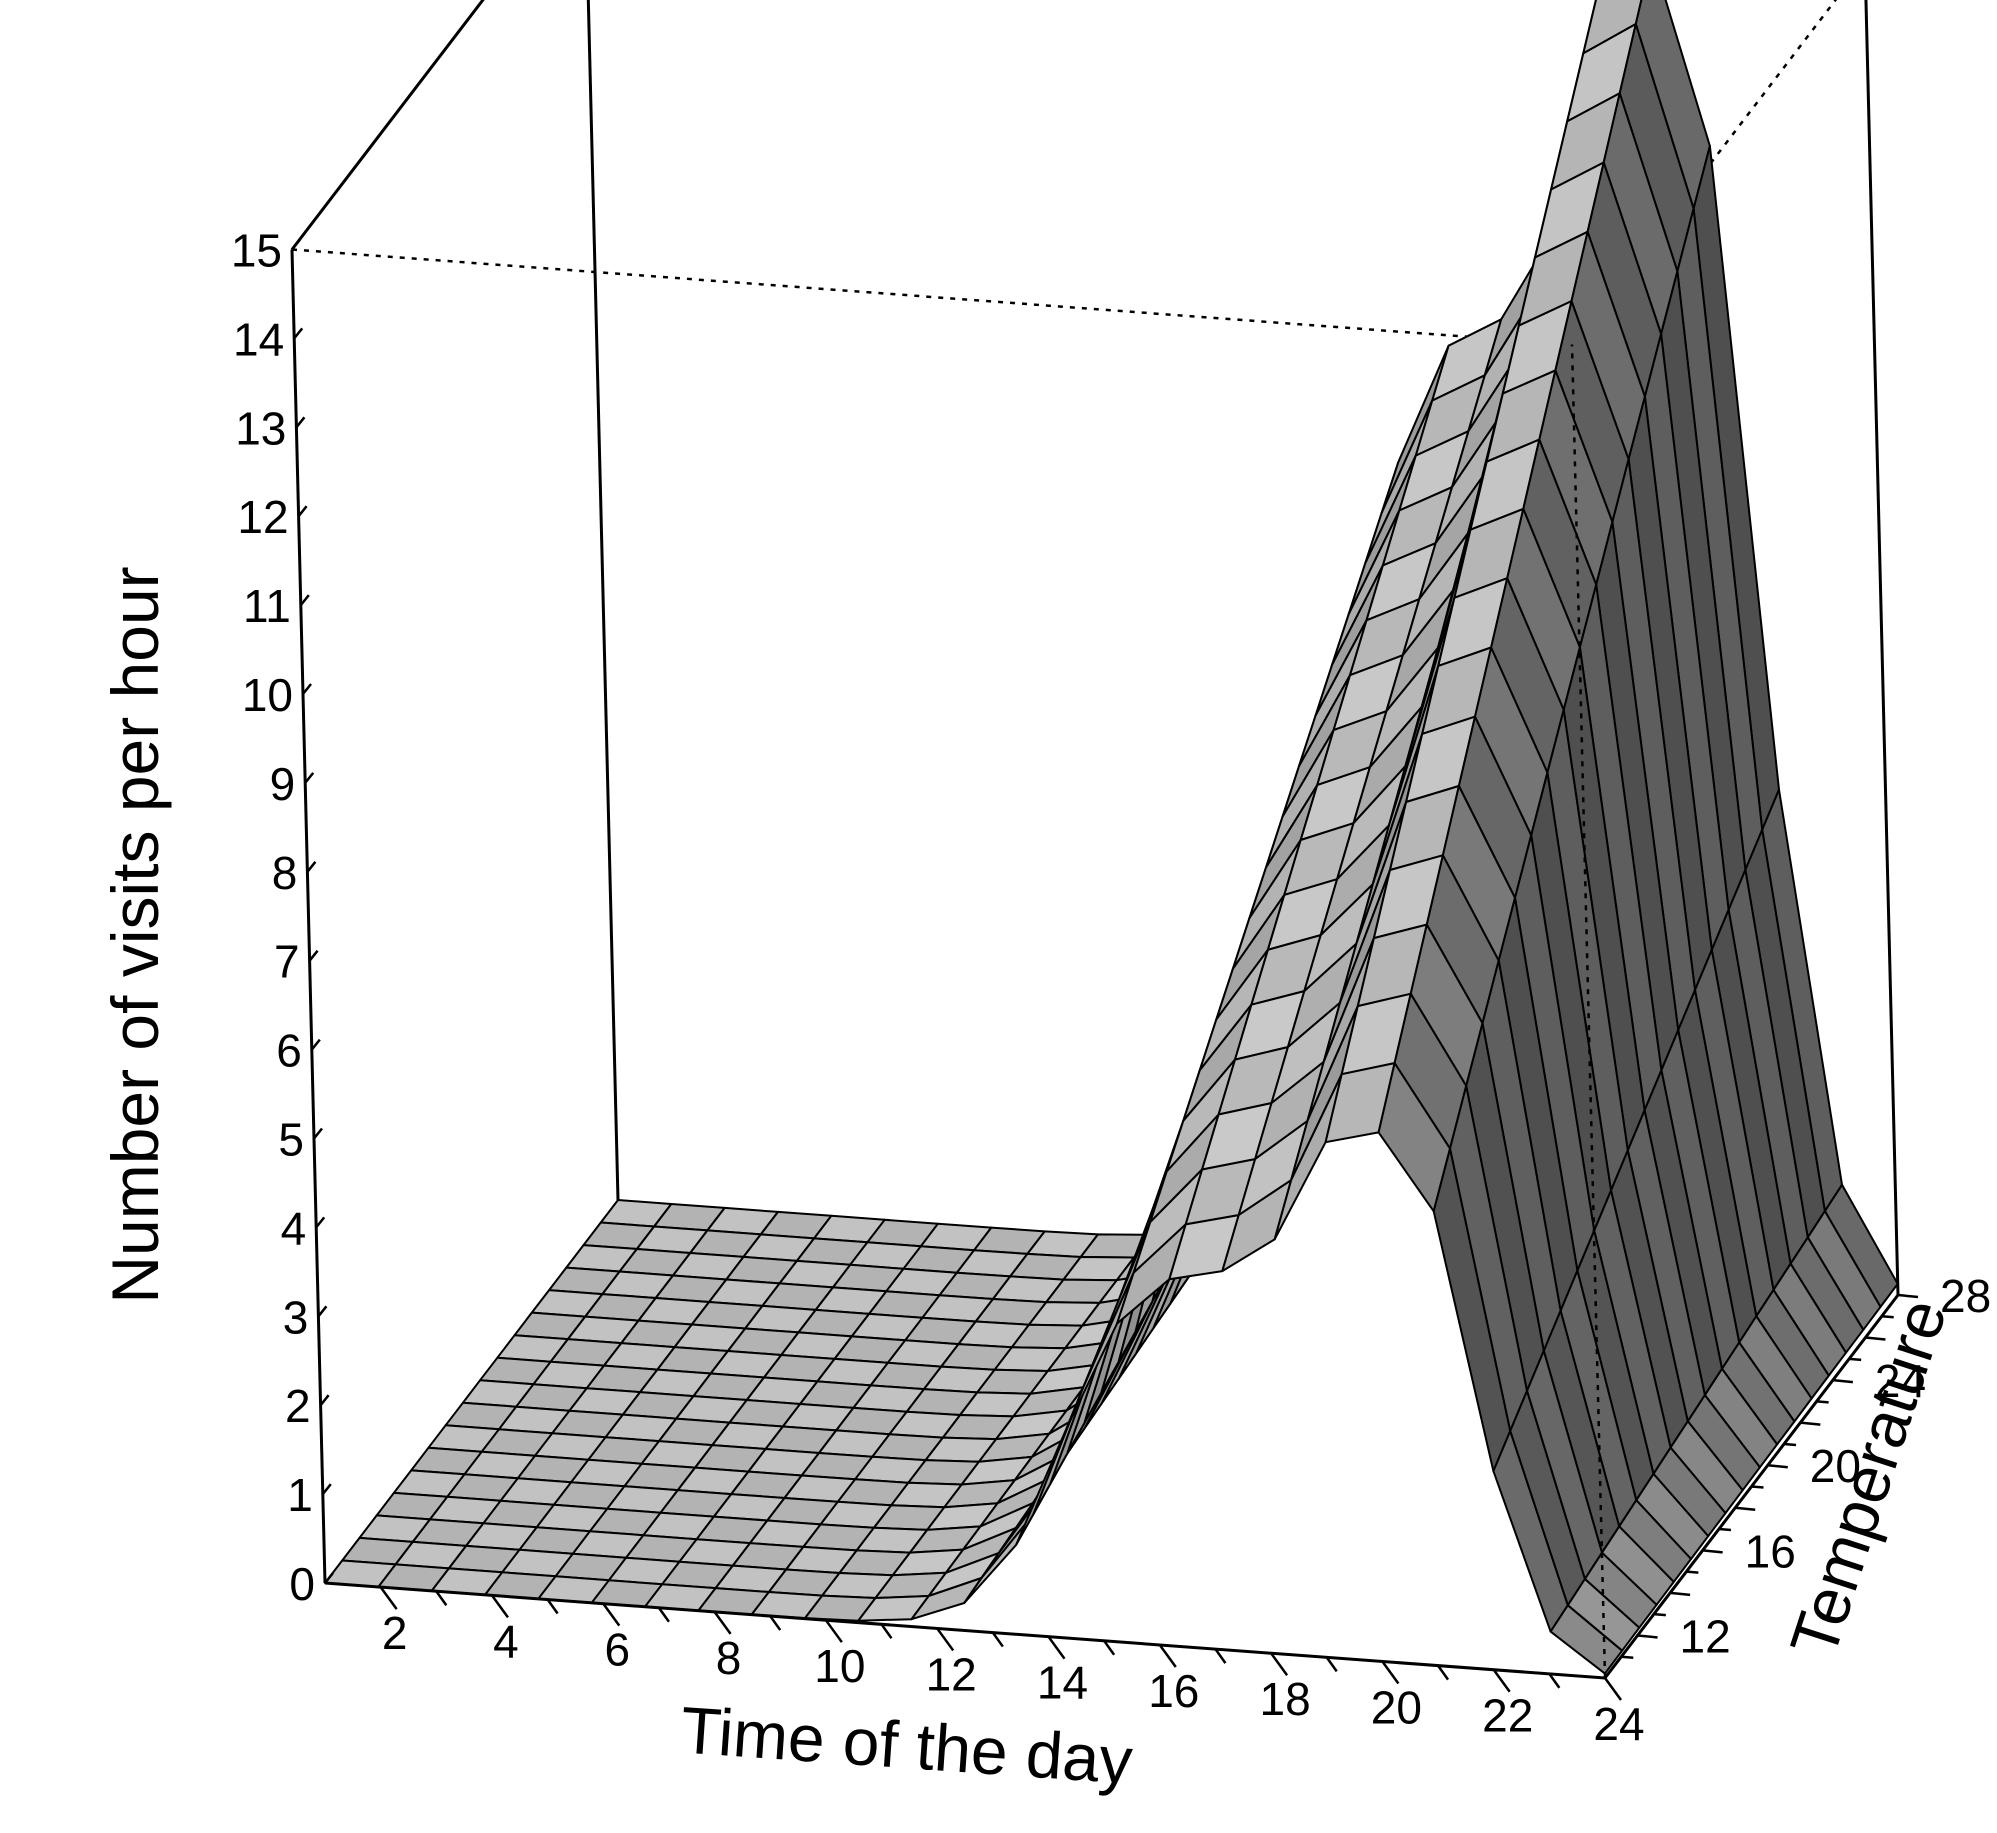 This screenshot has width=1997, height=1833. I want to click on z-tick-label: 15, so click(256, 251).